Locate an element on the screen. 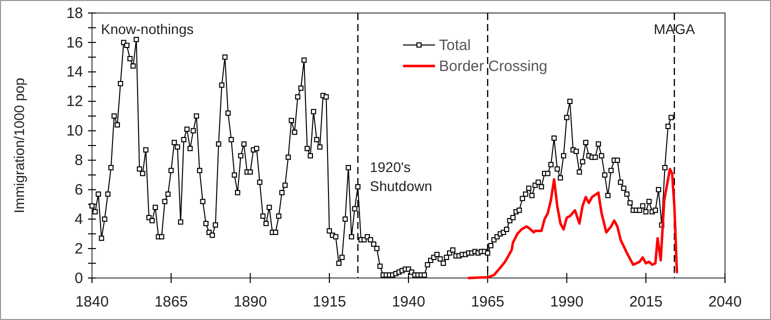 Image resolution: width=771 pixels, height=320 pixels. y-tick-label: 4 is located at coordinates (78, 219).